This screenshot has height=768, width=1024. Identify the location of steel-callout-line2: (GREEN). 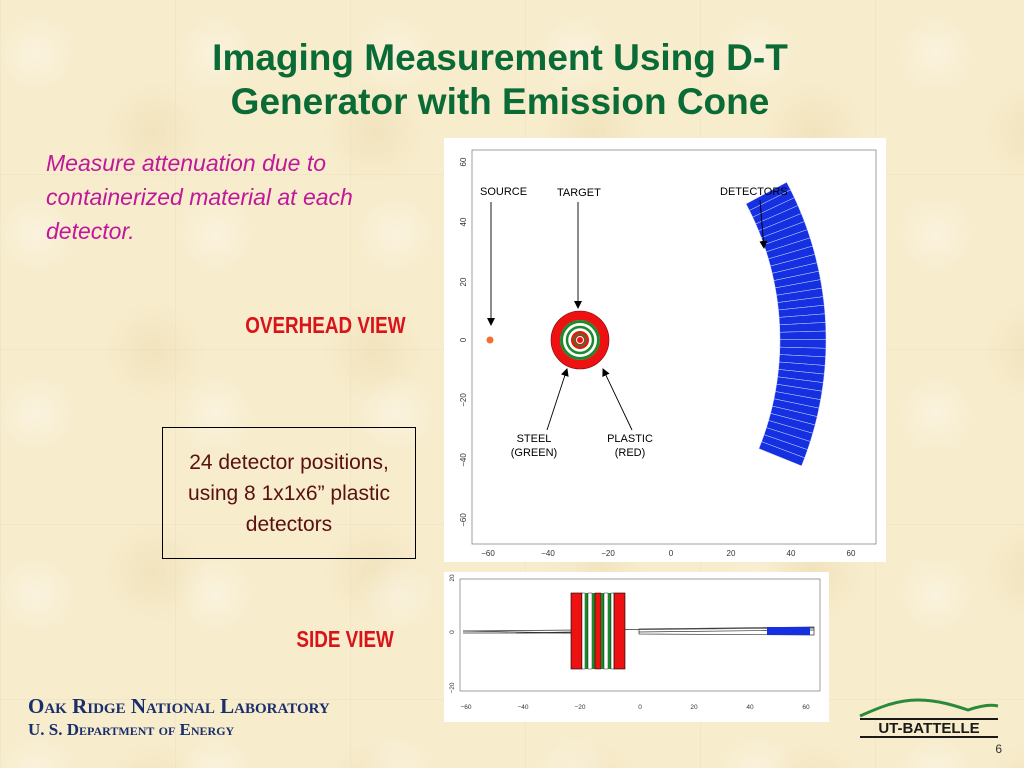
(534, 453).